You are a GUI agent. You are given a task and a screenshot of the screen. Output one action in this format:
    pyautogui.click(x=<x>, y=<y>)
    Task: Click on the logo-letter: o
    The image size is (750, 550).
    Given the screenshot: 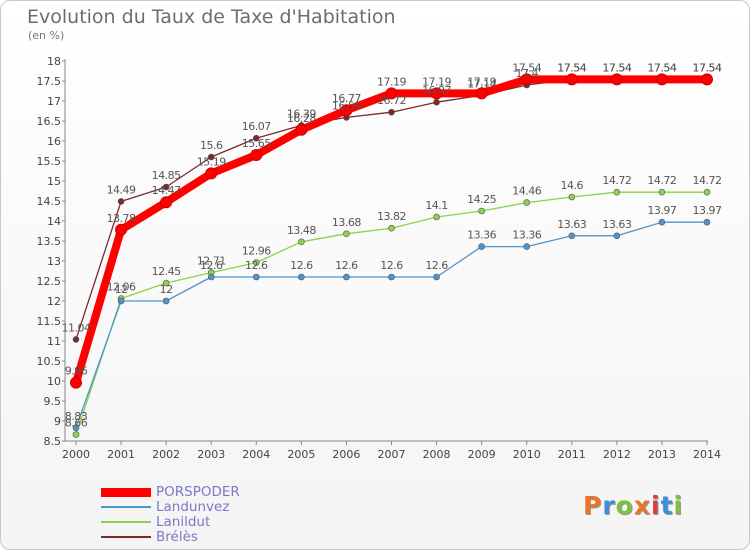 What is the action you would take?
    pyautogui.click(x=624, y=505)
    